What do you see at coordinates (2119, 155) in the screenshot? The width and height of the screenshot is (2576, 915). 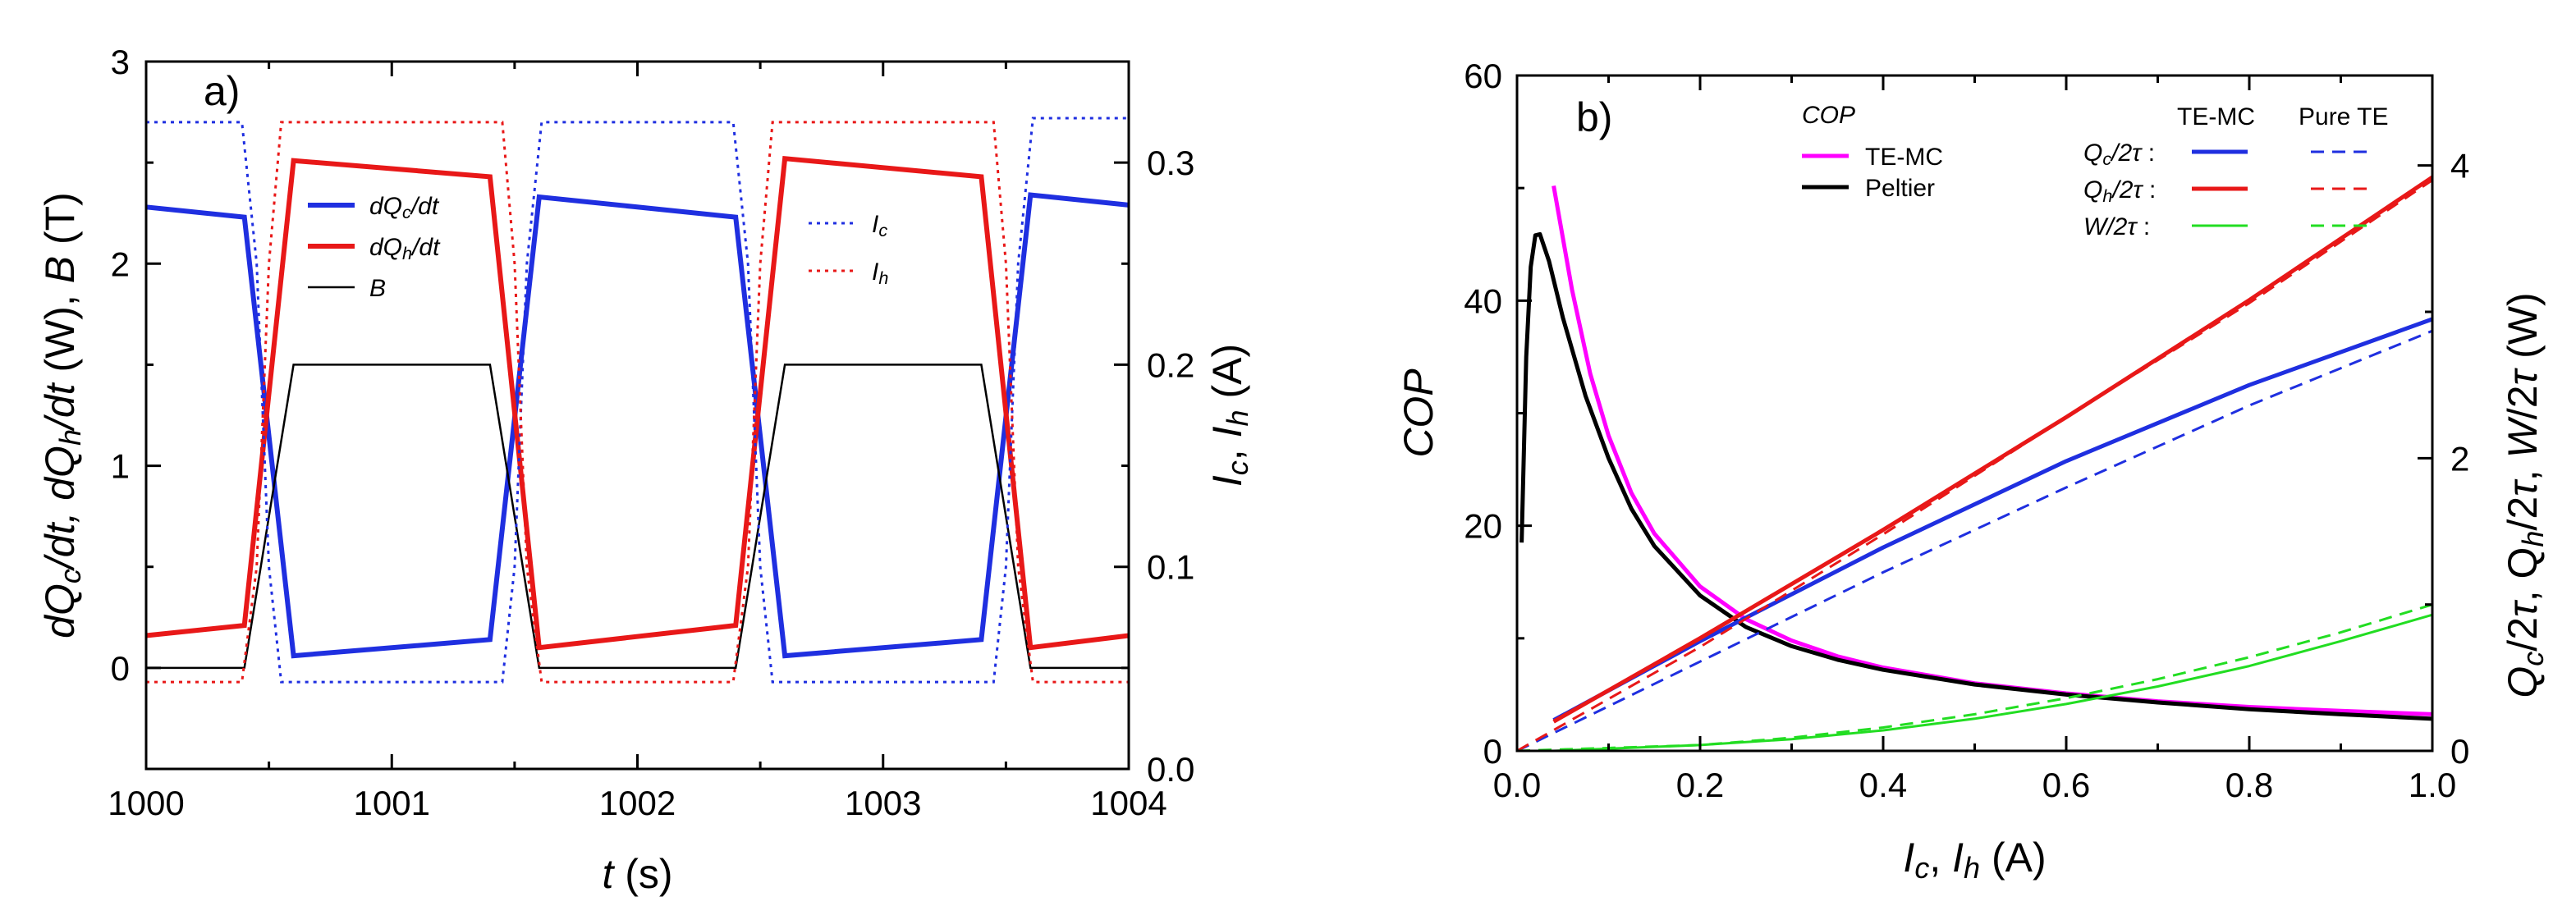 I see `legend-label-b: Qc/2τ :` at bounding box center [2119, 155].